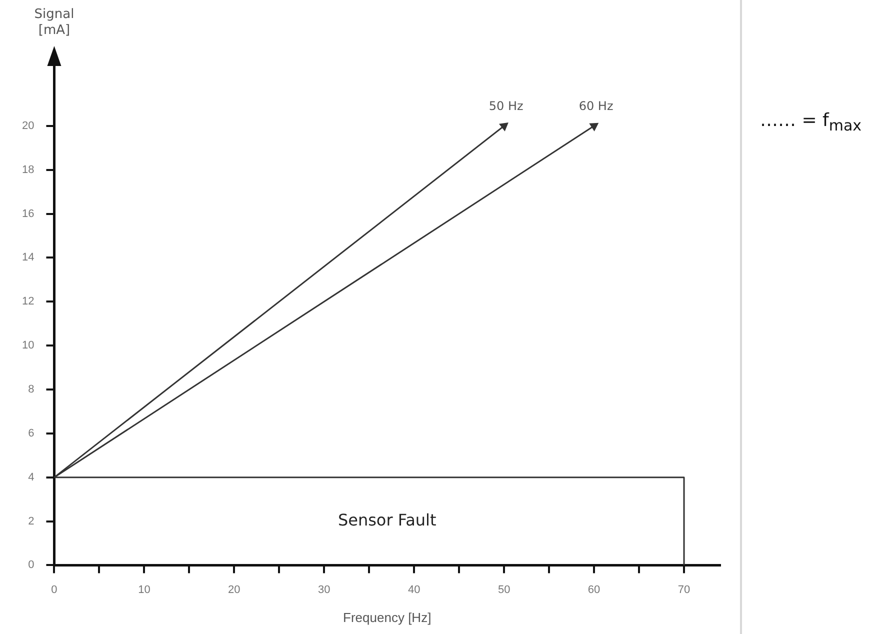 Image resolution: width=884 pixels, height=634 pixels. I want to click on y-tick-label: 12, so click(28, 302).